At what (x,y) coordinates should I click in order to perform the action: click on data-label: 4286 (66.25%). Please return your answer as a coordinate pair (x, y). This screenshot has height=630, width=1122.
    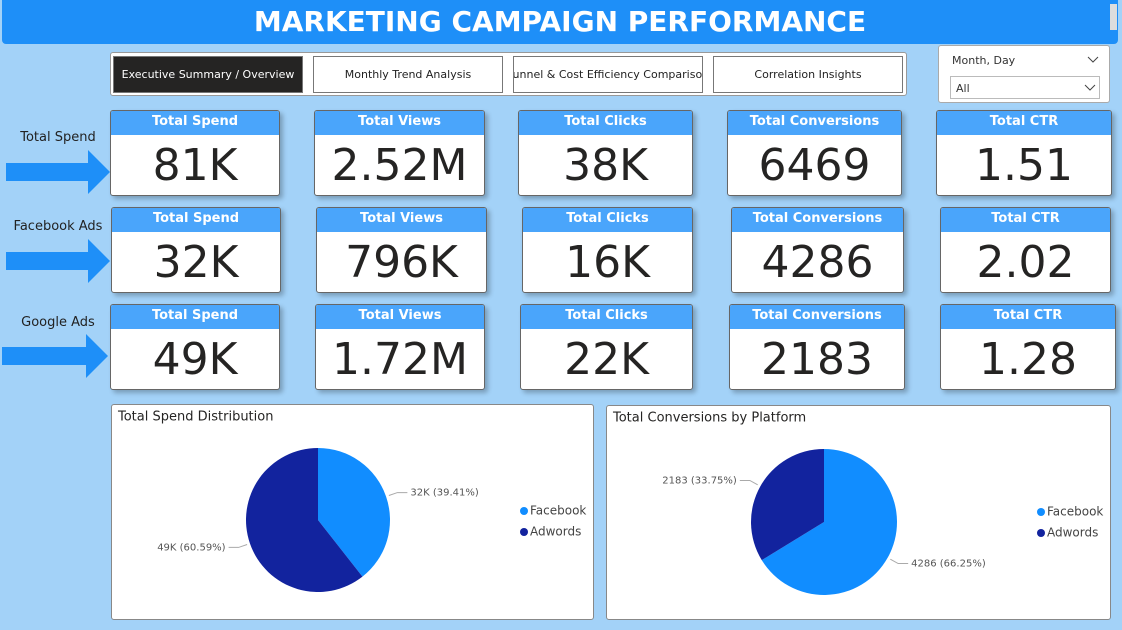
    Looking at the image, I should click on (948, 564).